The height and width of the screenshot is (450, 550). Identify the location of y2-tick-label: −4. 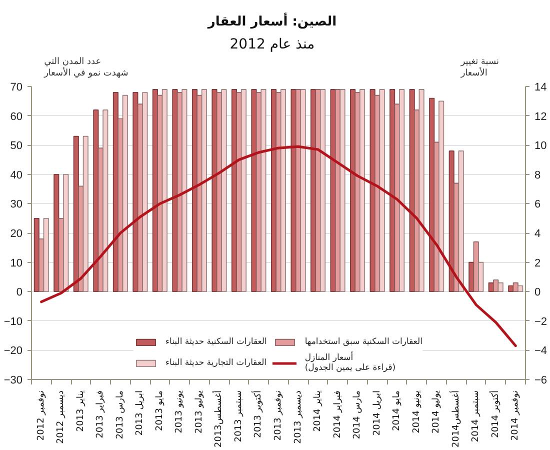
(541, 351).